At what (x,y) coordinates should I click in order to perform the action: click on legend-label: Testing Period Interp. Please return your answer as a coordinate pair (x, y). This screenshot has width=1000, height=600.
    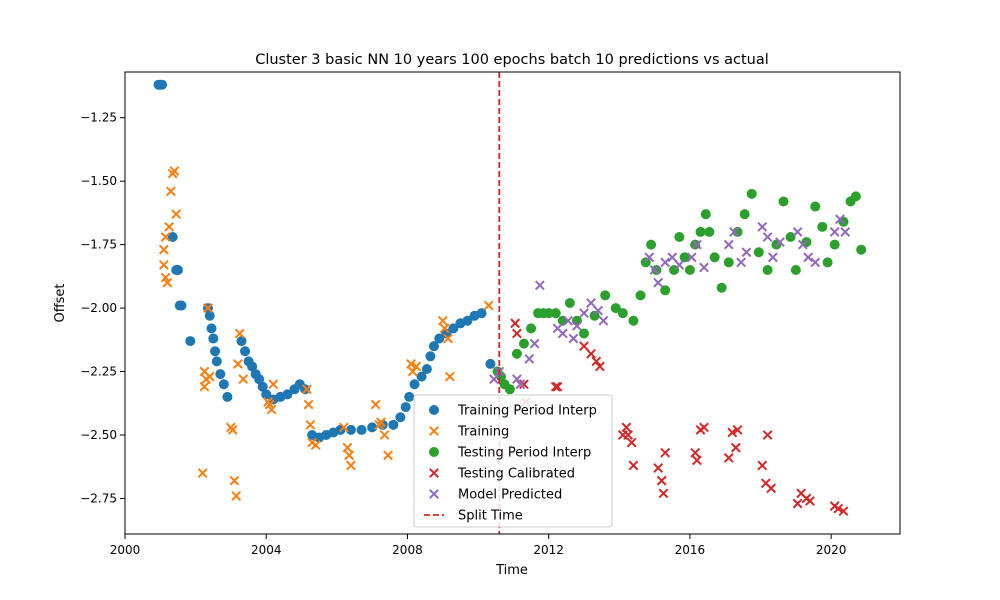
    Looking at the image, I should click on (524, 453).